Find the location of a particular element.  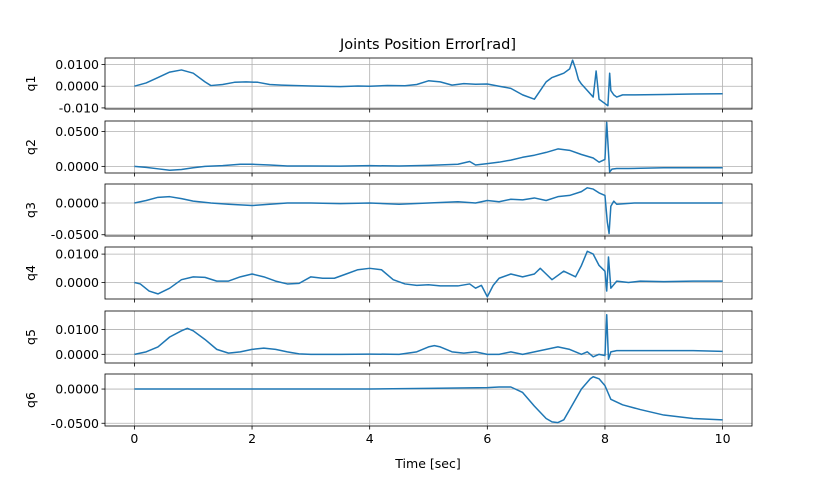

subplot-q4: 0.0000 0.0100 q4 is located at coordinates (388, 274).